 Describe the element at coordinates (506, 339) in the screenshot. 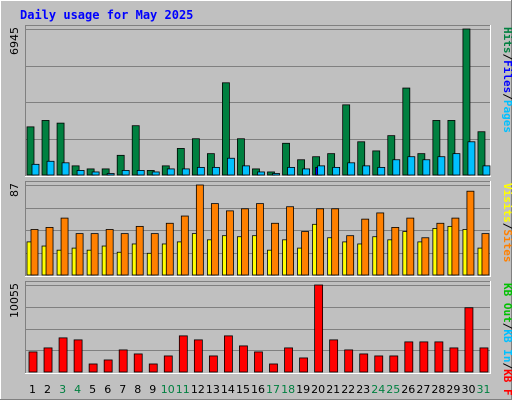

I see `series-axis-labels: KB Out/KB In/KB F` at that location.